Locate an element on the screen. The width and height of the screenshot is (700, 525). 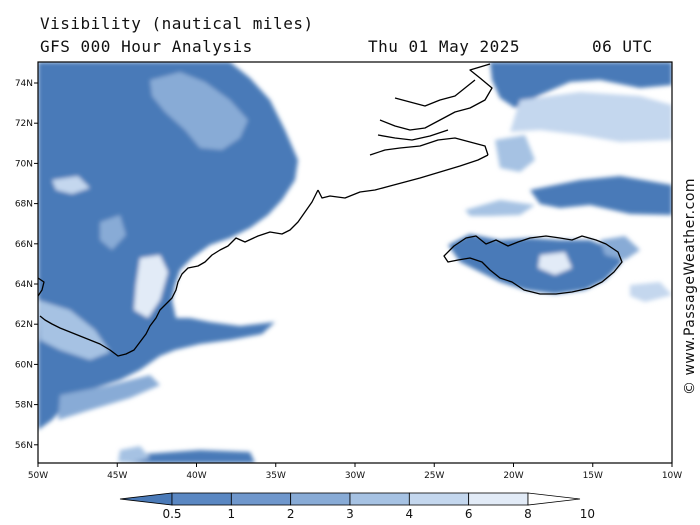
light-patch-greenland-center is located at coordinates (113, 232).